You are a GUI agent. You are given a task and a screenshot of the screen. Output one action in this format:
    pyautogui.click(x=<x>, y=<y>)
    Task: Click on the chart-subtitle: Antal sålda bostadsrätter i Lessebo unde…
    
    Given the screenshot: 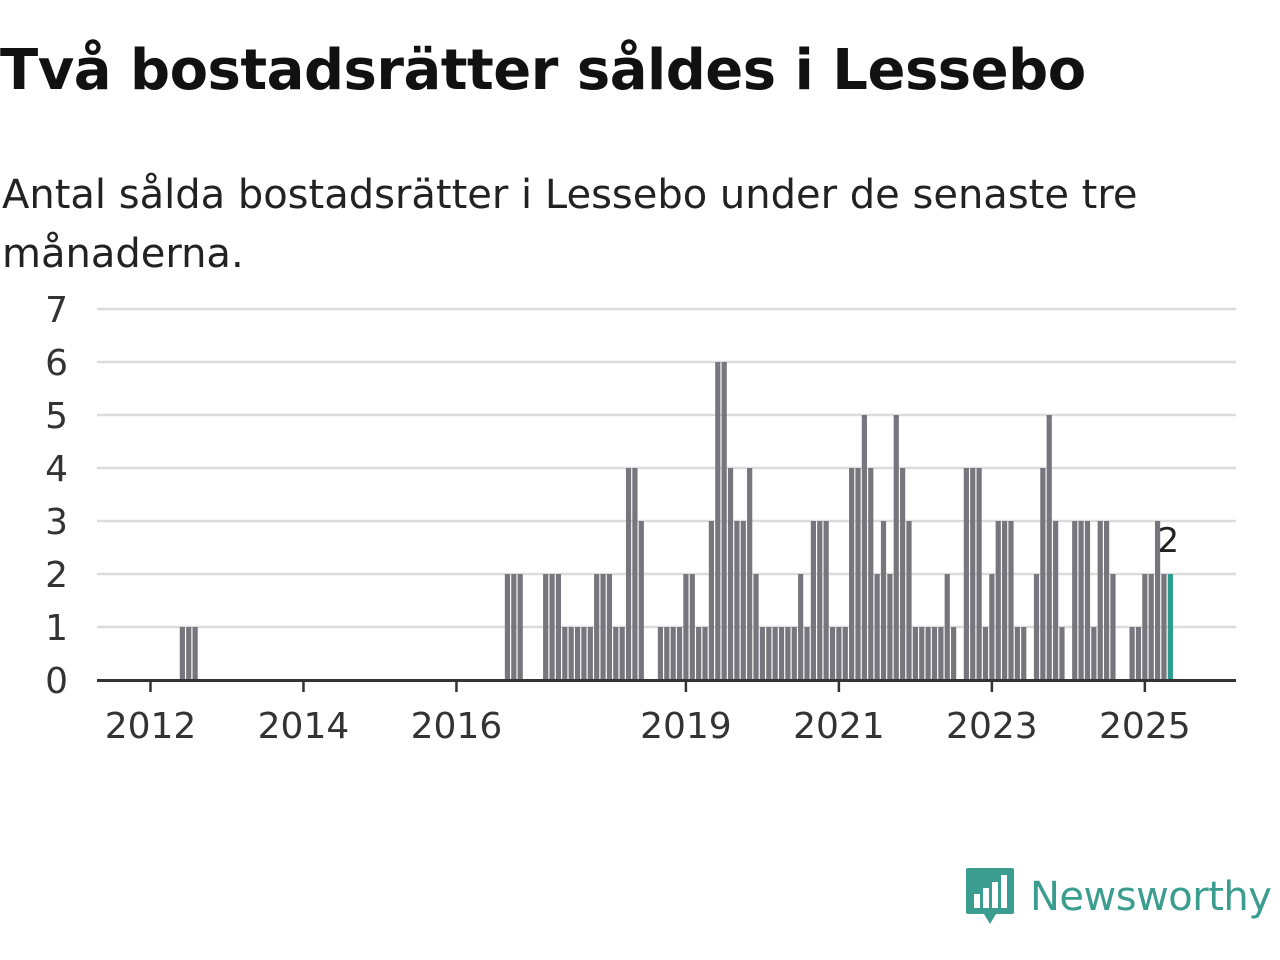 What is the action you would take?
    pyautogui.click(x=570, y=224)
    